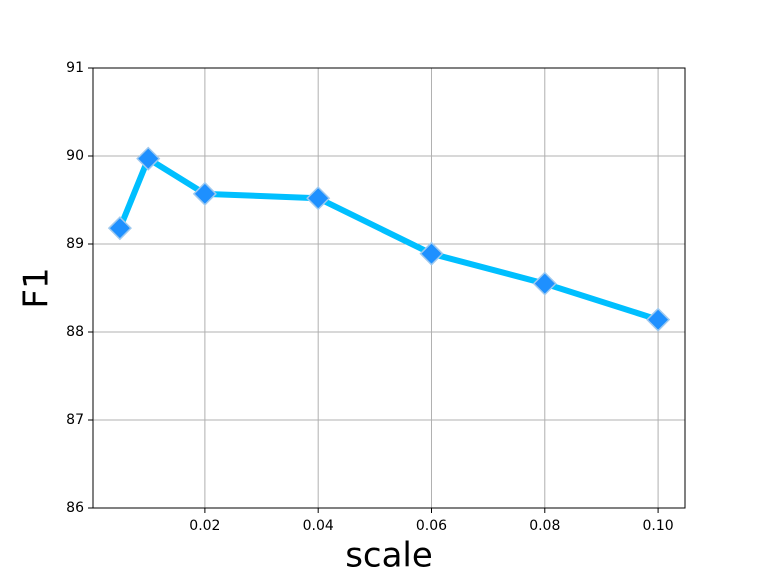 This screenshot has width=761, height=571. What do you see at coordinates (75, 420) in the screenshot?
I see `y-tick-label: 87` at bounding box center [75, 420].